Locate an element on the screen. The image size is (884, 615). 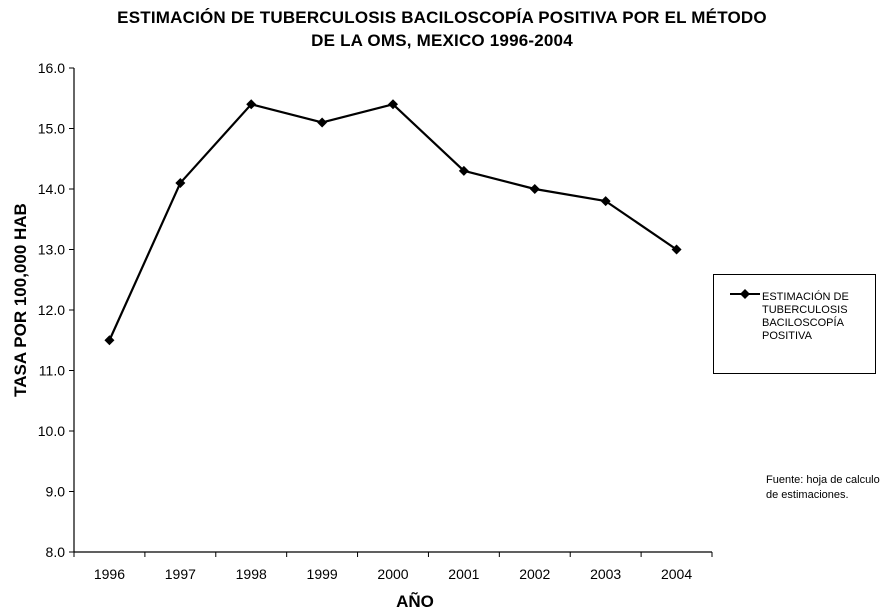
x-tick-label: 2004 is located at coordinates (676, 574).